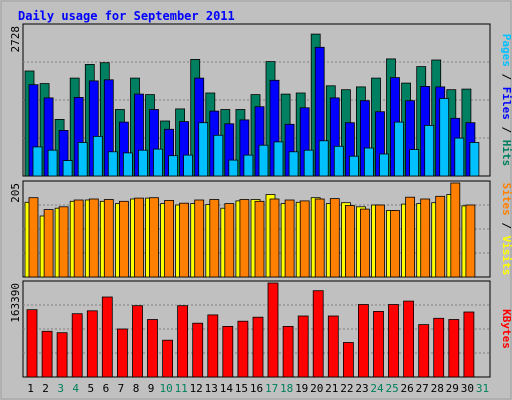  What do you see at coordinates (506, 153) in the screenshot?
I see `side-label-segment-1-5: Hits` at bounding box center [506, 153].